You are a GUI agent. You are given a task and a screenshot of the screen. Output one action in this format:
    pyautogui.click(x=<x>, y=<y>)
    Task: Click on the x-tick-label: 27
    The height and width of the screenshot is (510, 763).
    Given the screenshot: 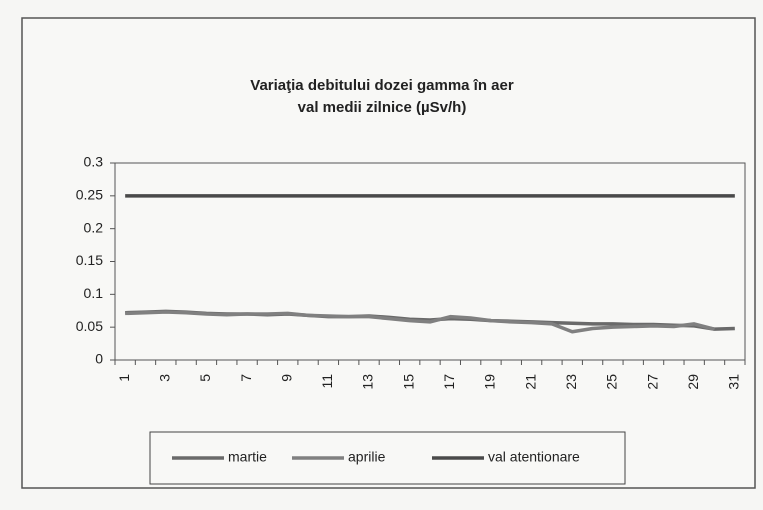 What is the action you would take?
    pyautogui.click(x=652, y=382)
    